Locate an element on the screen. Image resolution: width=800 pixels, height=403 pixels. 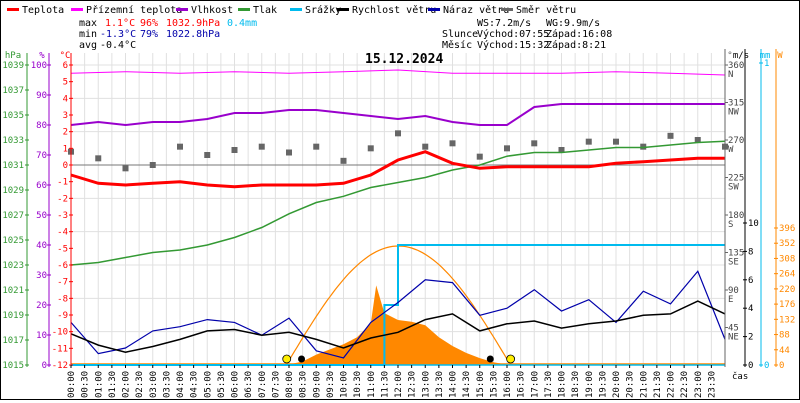
x-axis-tick-label: 20:00 is located at coordinates (617, 384).